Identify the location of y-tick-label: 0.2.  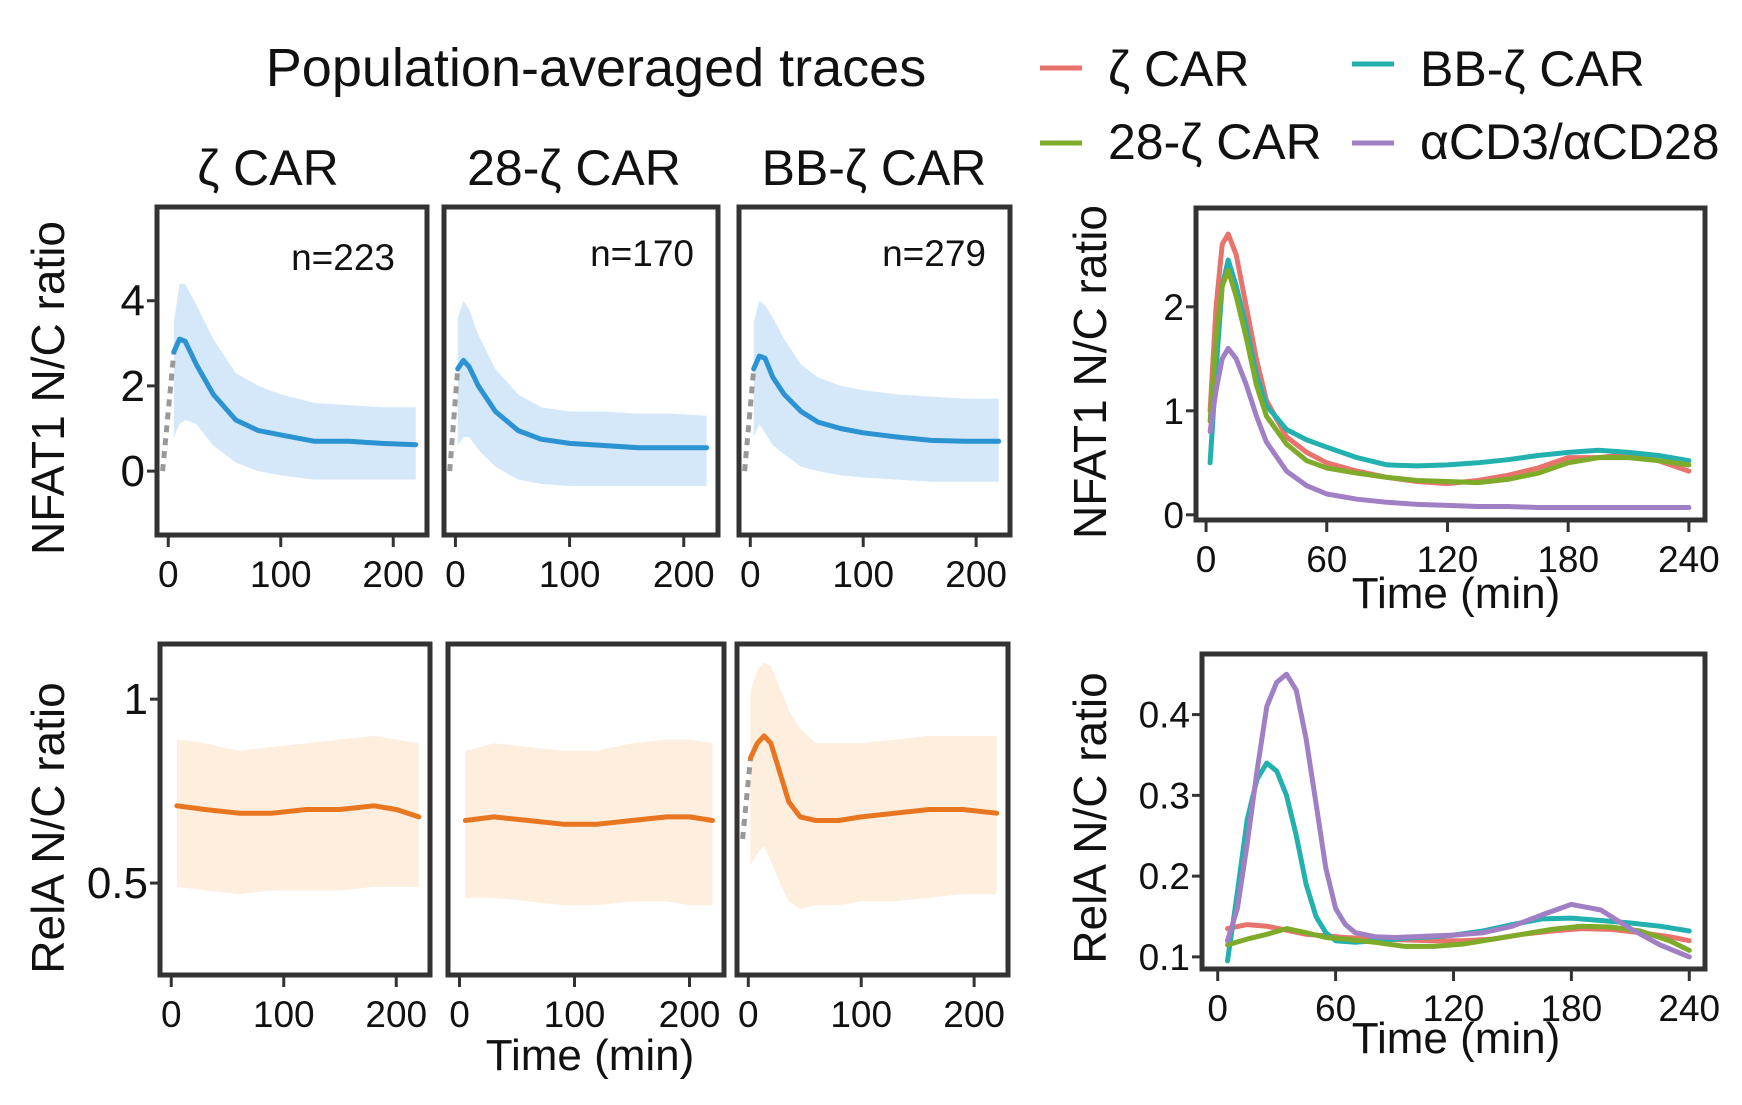
(1164, 876).